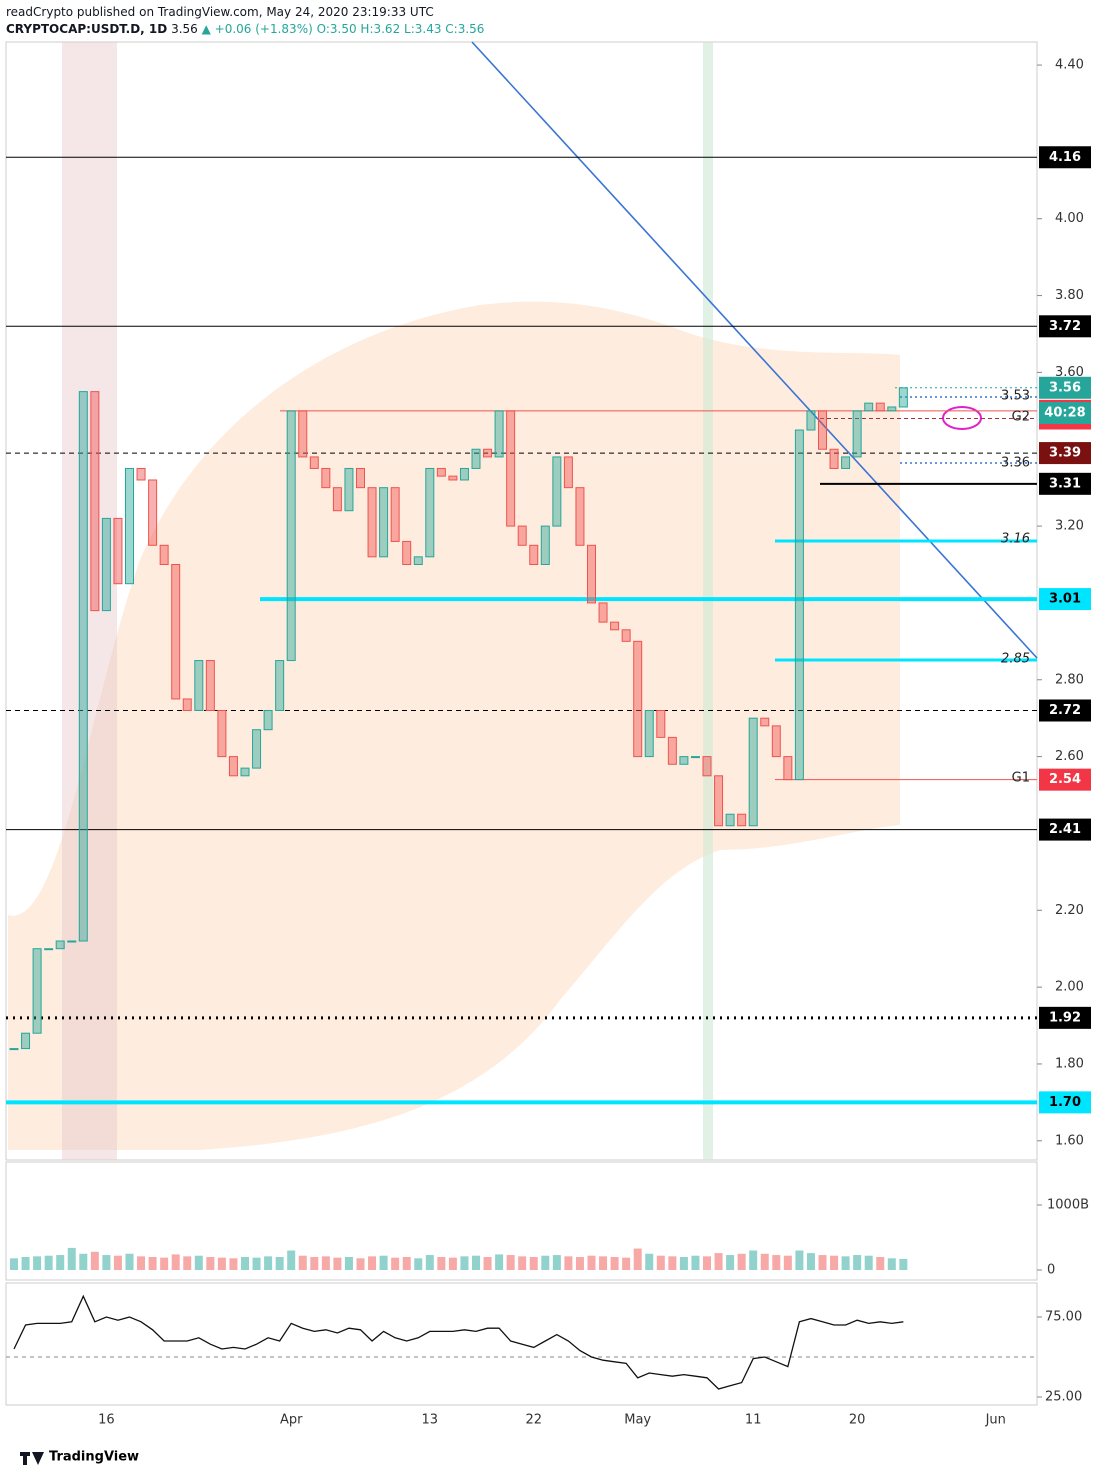 The height and width of the screenshot is (1475, 1108). Describe the element at coordinates (430, 1420) in the screenshot. I see `x-tick-label: 13` at that location.